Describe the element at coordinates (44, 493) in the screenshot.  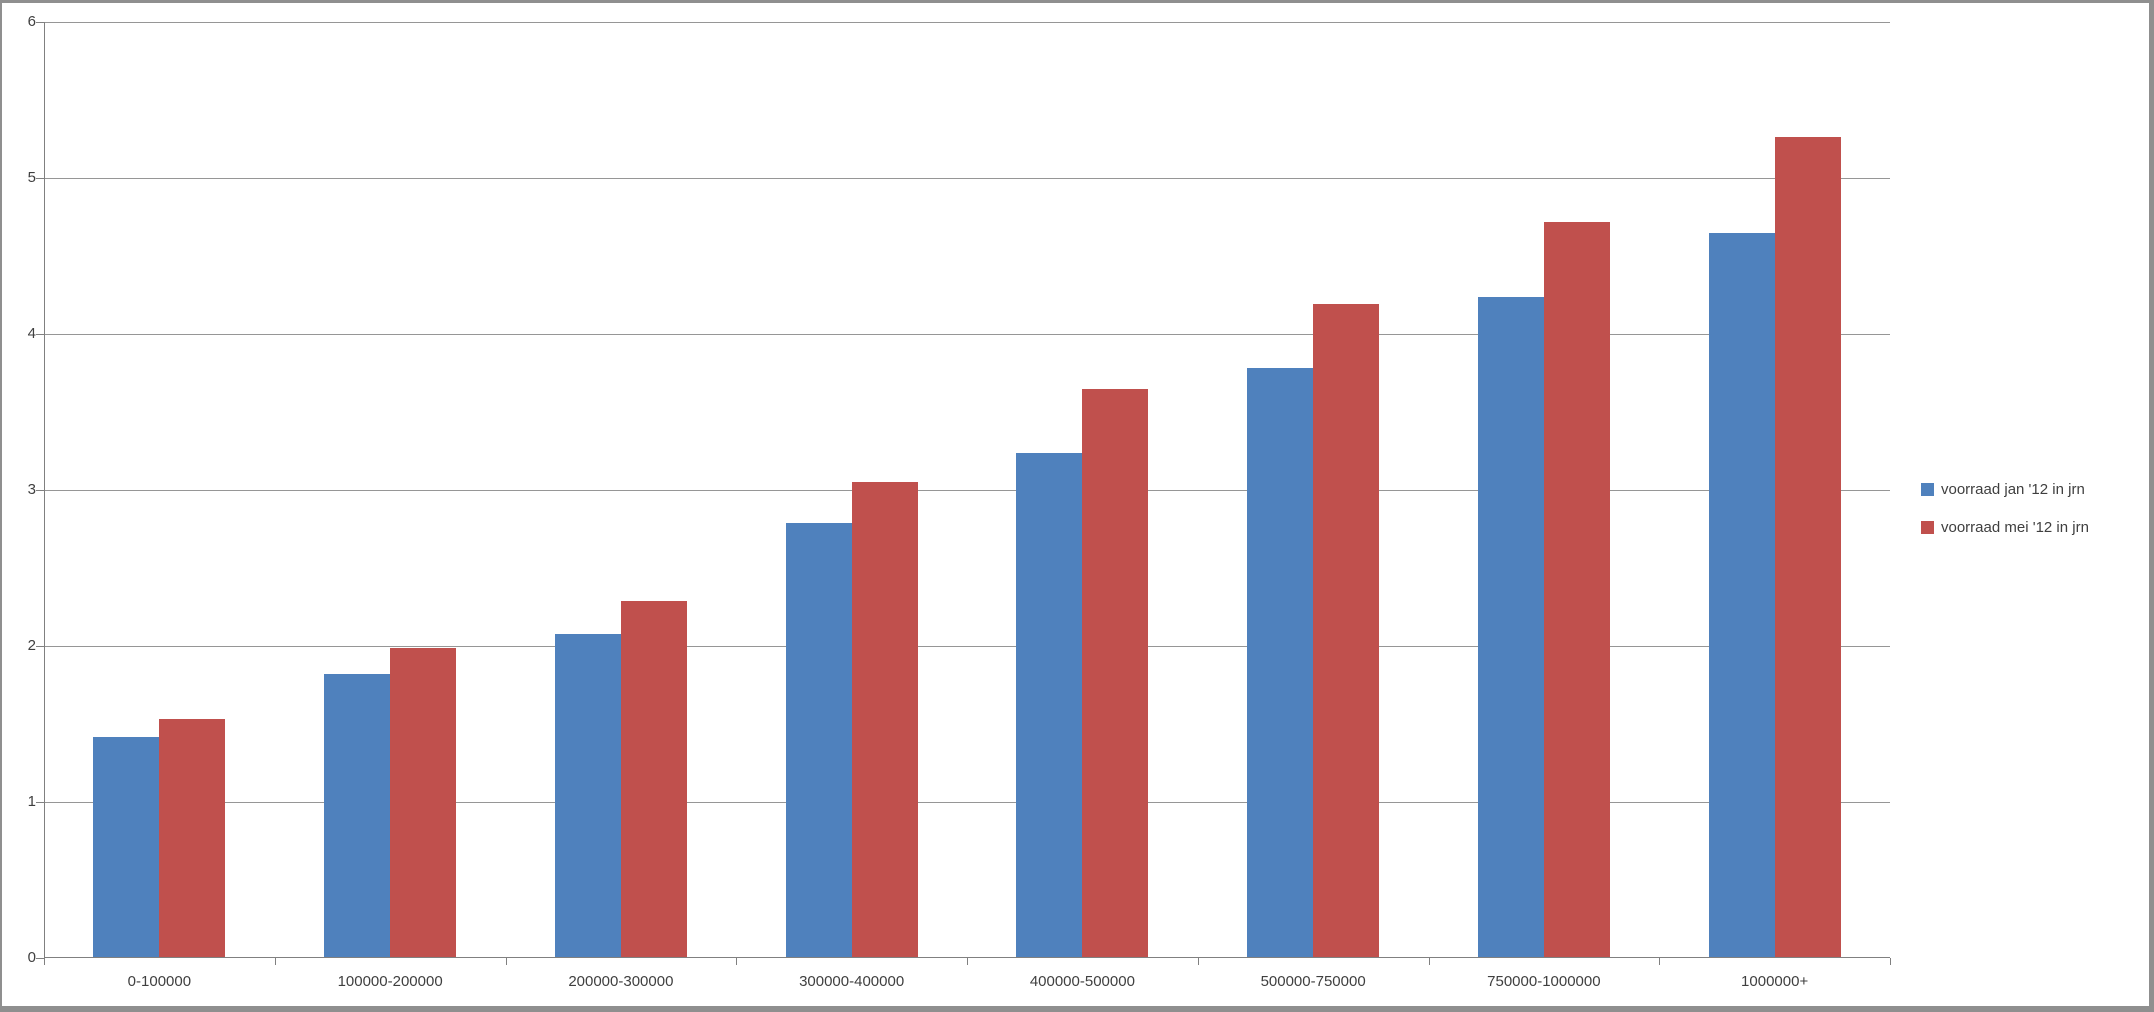
I see `y-axis-line` at that location.